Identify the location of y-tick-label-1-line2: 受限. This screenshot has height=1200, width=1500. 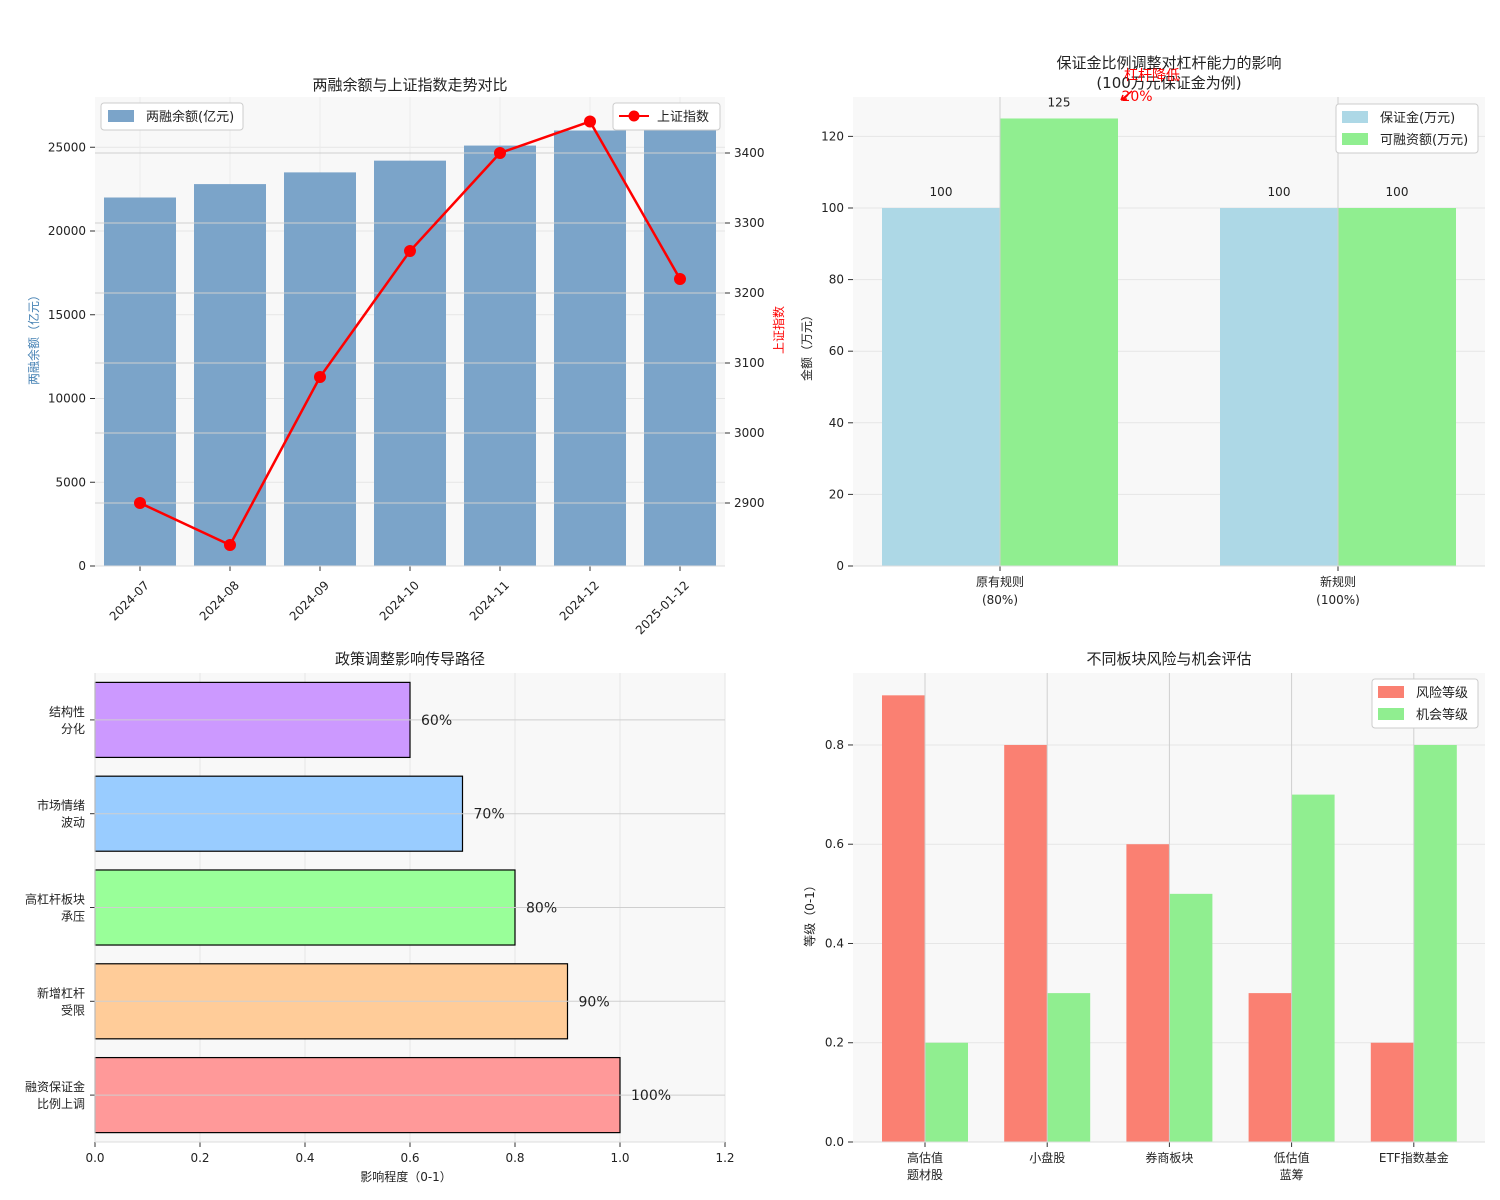
(73, 1010).